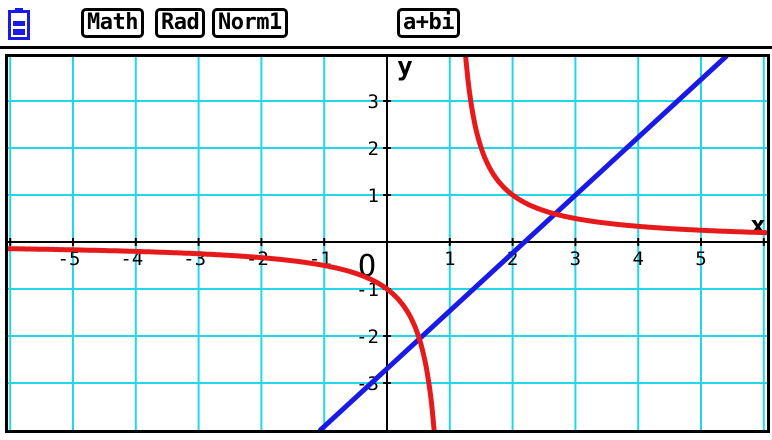 The height and width of the screenshot is (440, 772). What do you see at coordinates (386, 23) in the screenshot?
I see `status-bar: Math Rad Norm1 a+bi` at bounding box center [386, 23].